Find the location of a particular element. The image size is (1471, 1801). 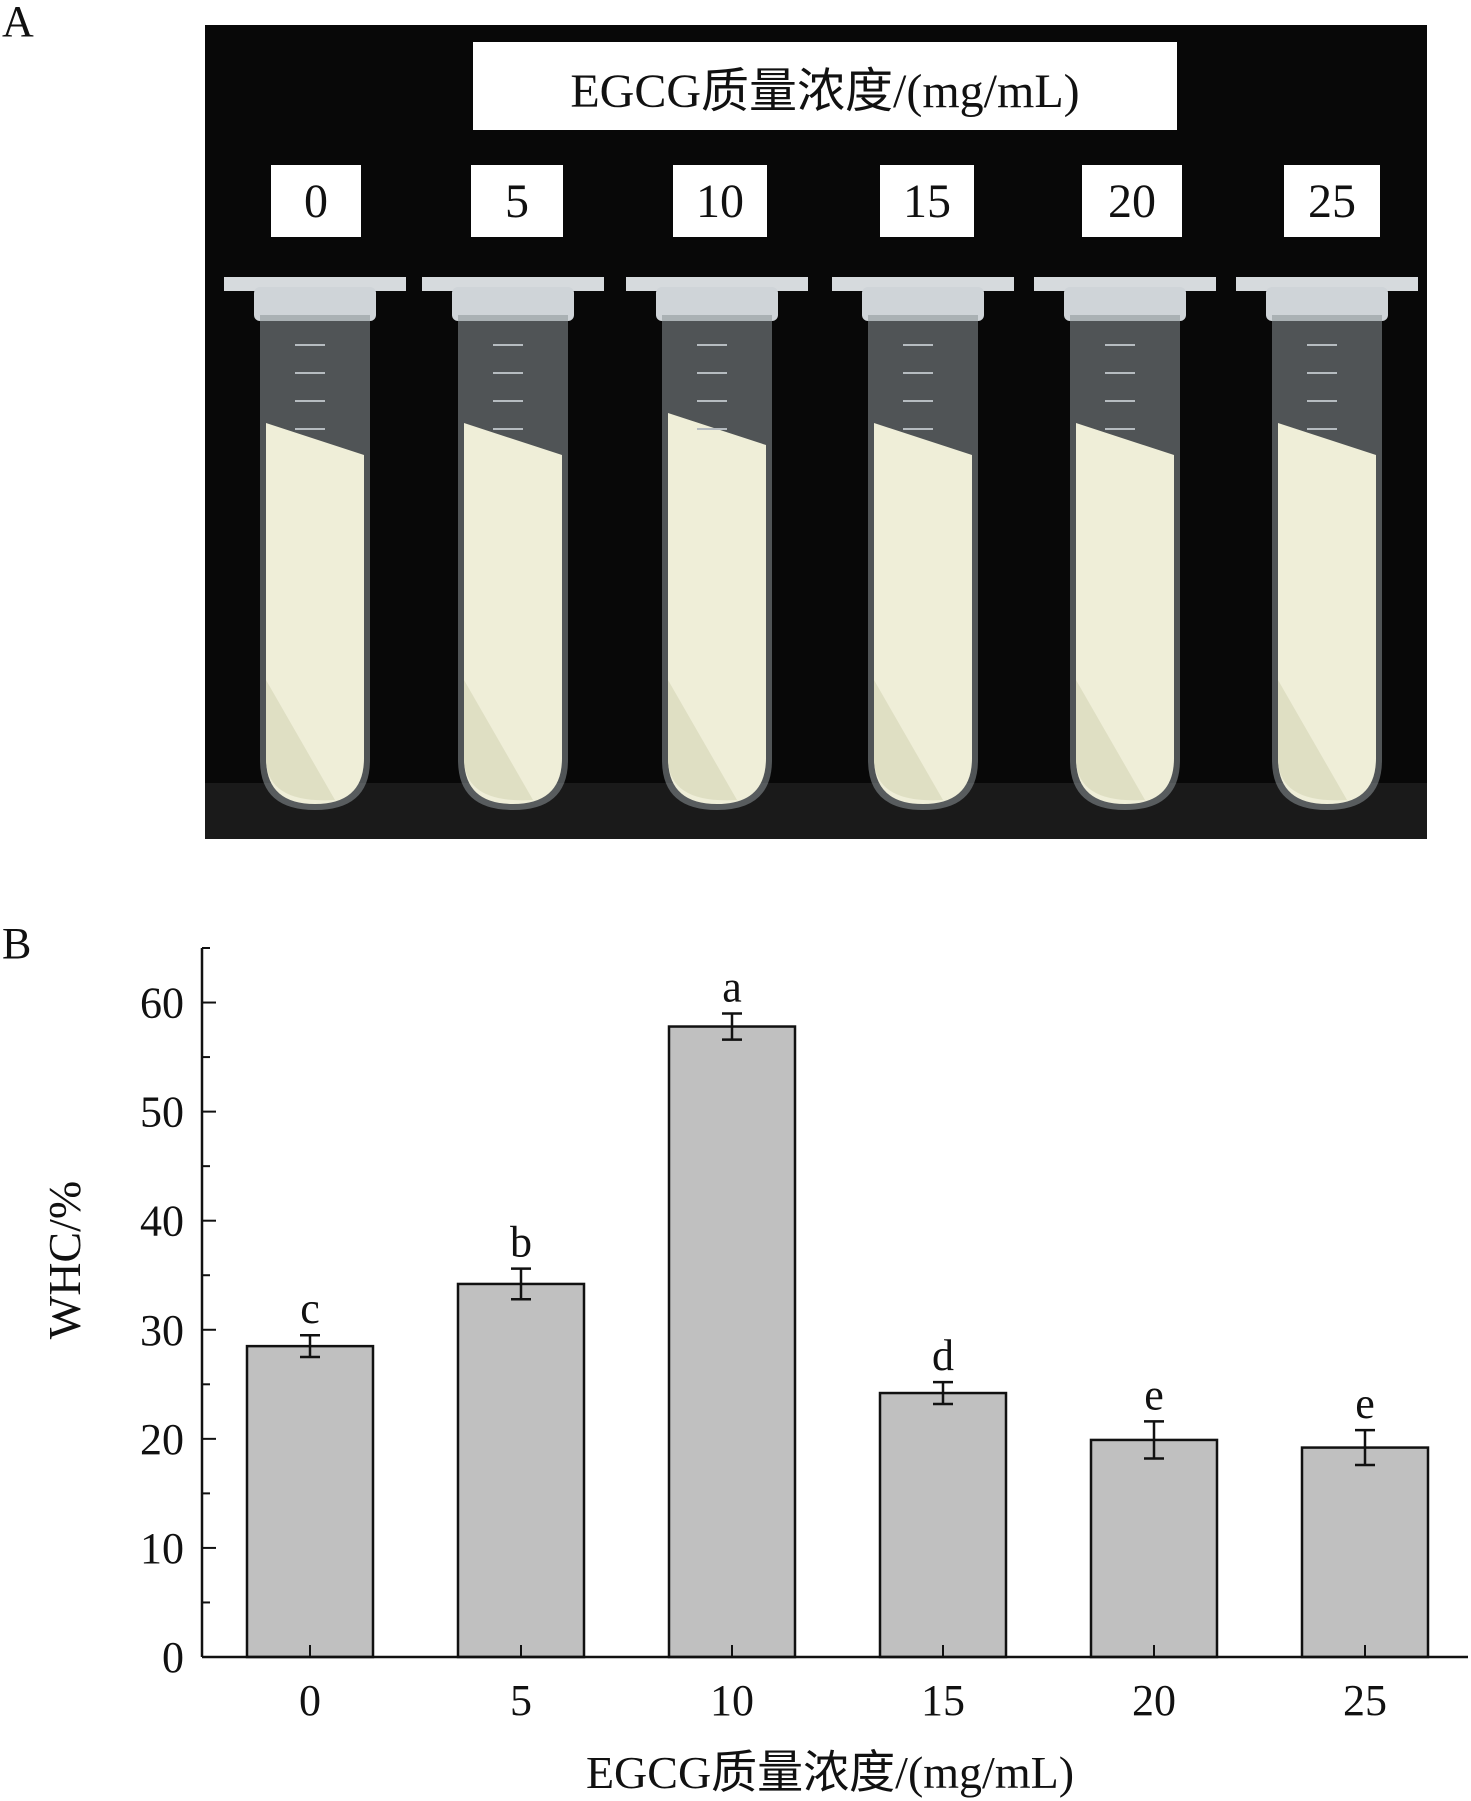

y-axis-title: WHC/% is located at coordinates (64, 1260).